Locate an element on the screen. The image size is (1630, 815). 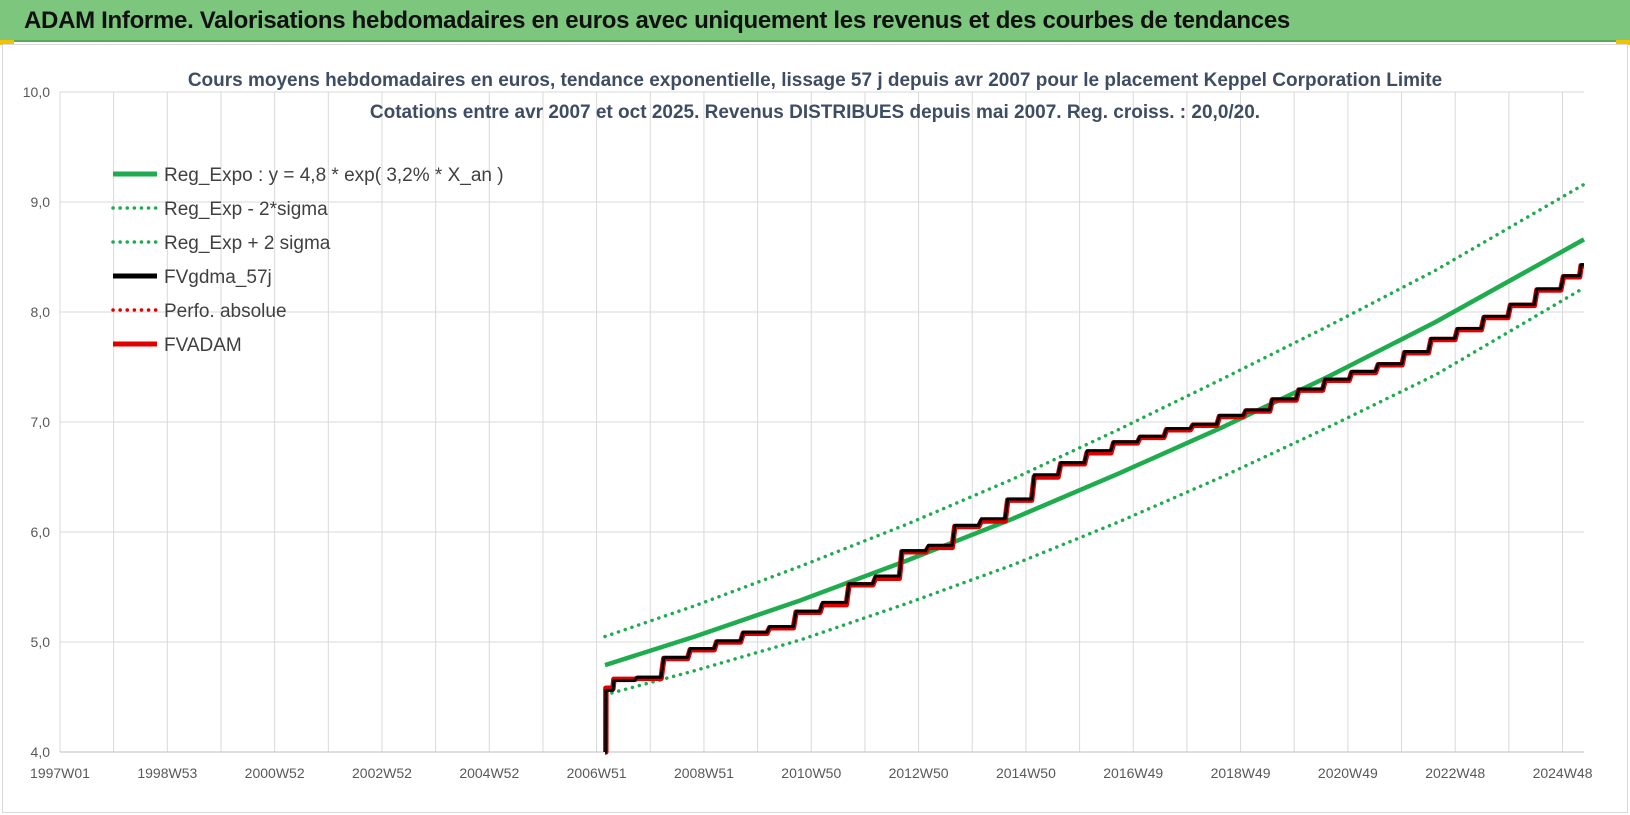
x-tick-label: 2000W52 is located at coordinates (275, 773).